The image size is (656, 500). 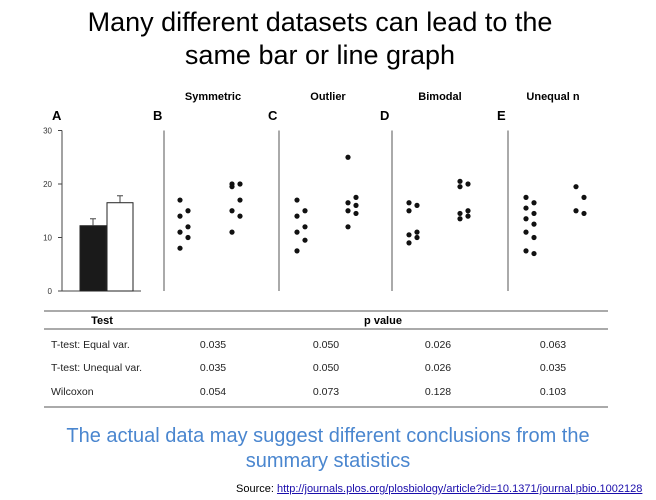 What do you see at coordinates (328, 461) in the screenshot?
I see `slide-subtitle-line-2: summary statistics` at bounding box center [328, 461].